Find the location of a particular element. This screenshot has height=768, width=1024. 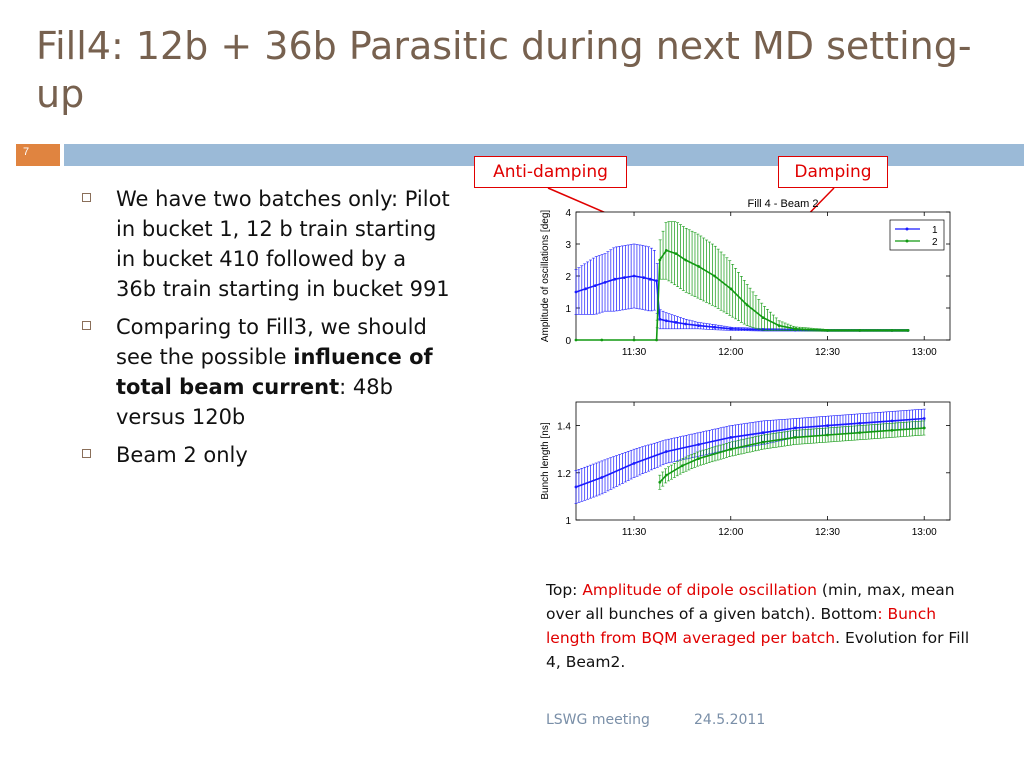

footer-meeting: LSWG meeting is located at coordinates (598, 720).